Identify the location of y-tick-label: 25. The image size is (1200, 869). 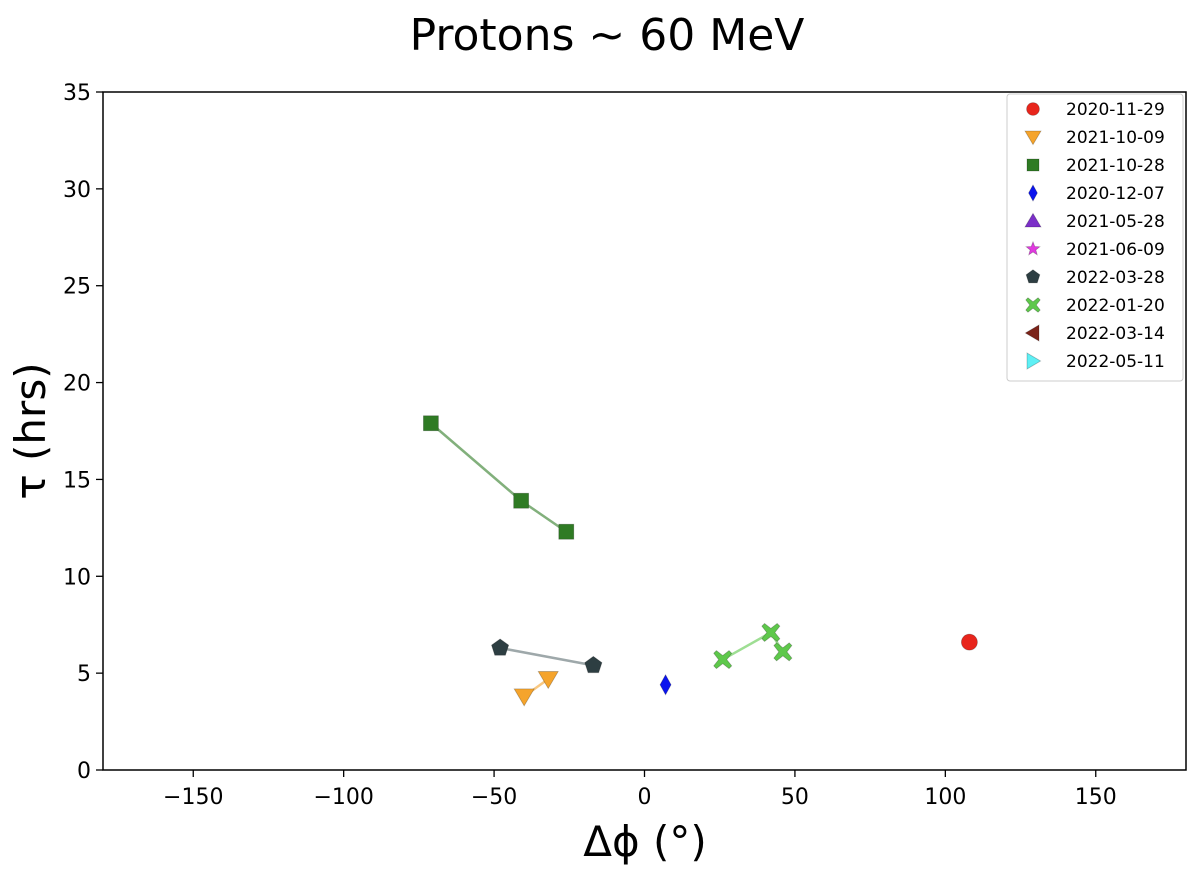
(77, 287).